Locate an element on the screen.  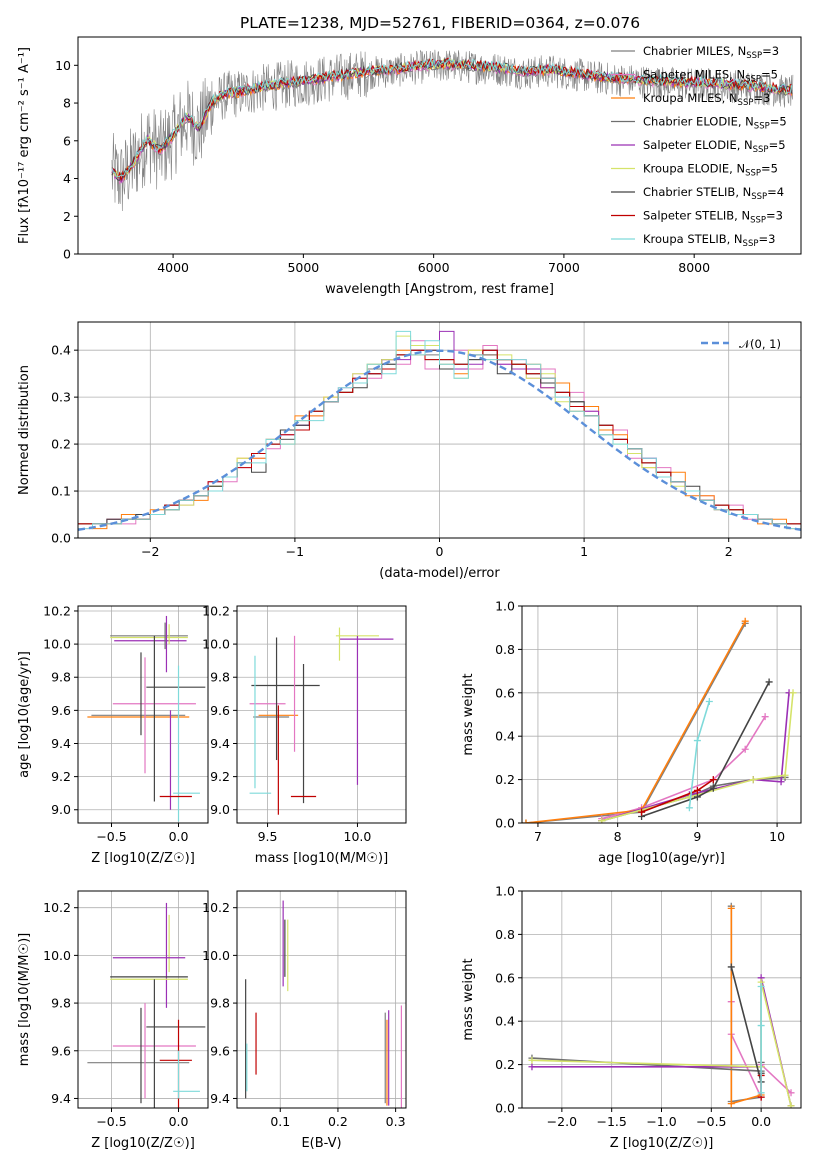
legend-label: Kroupa ELODIE, NSSP=5 is located at coordinates (710, 170).